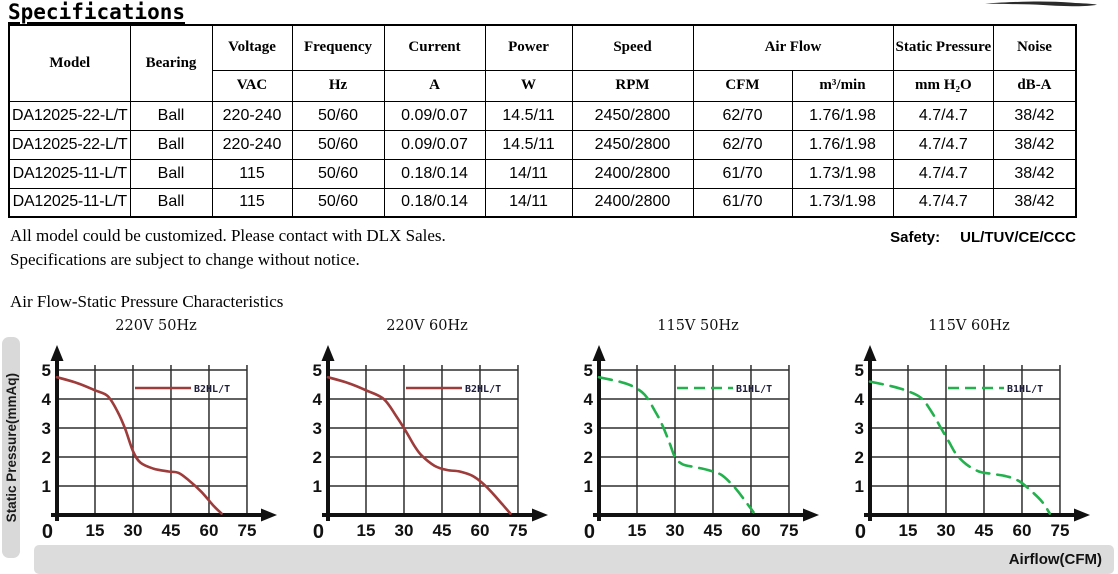 This screenshot has height=574, width=1118. I want to click on page-title: Specifications, so click(97, 12).